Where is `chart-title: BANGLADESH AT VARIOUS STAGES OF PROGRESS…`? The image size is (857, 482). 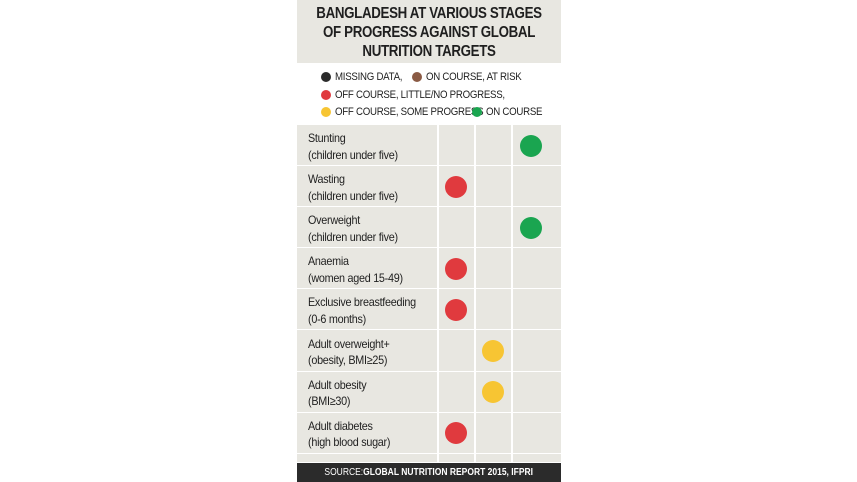
chart-title: BANGLADESH AT VARIOUS STAGES OF PROGRESS… is located at coordinates (429, 31).